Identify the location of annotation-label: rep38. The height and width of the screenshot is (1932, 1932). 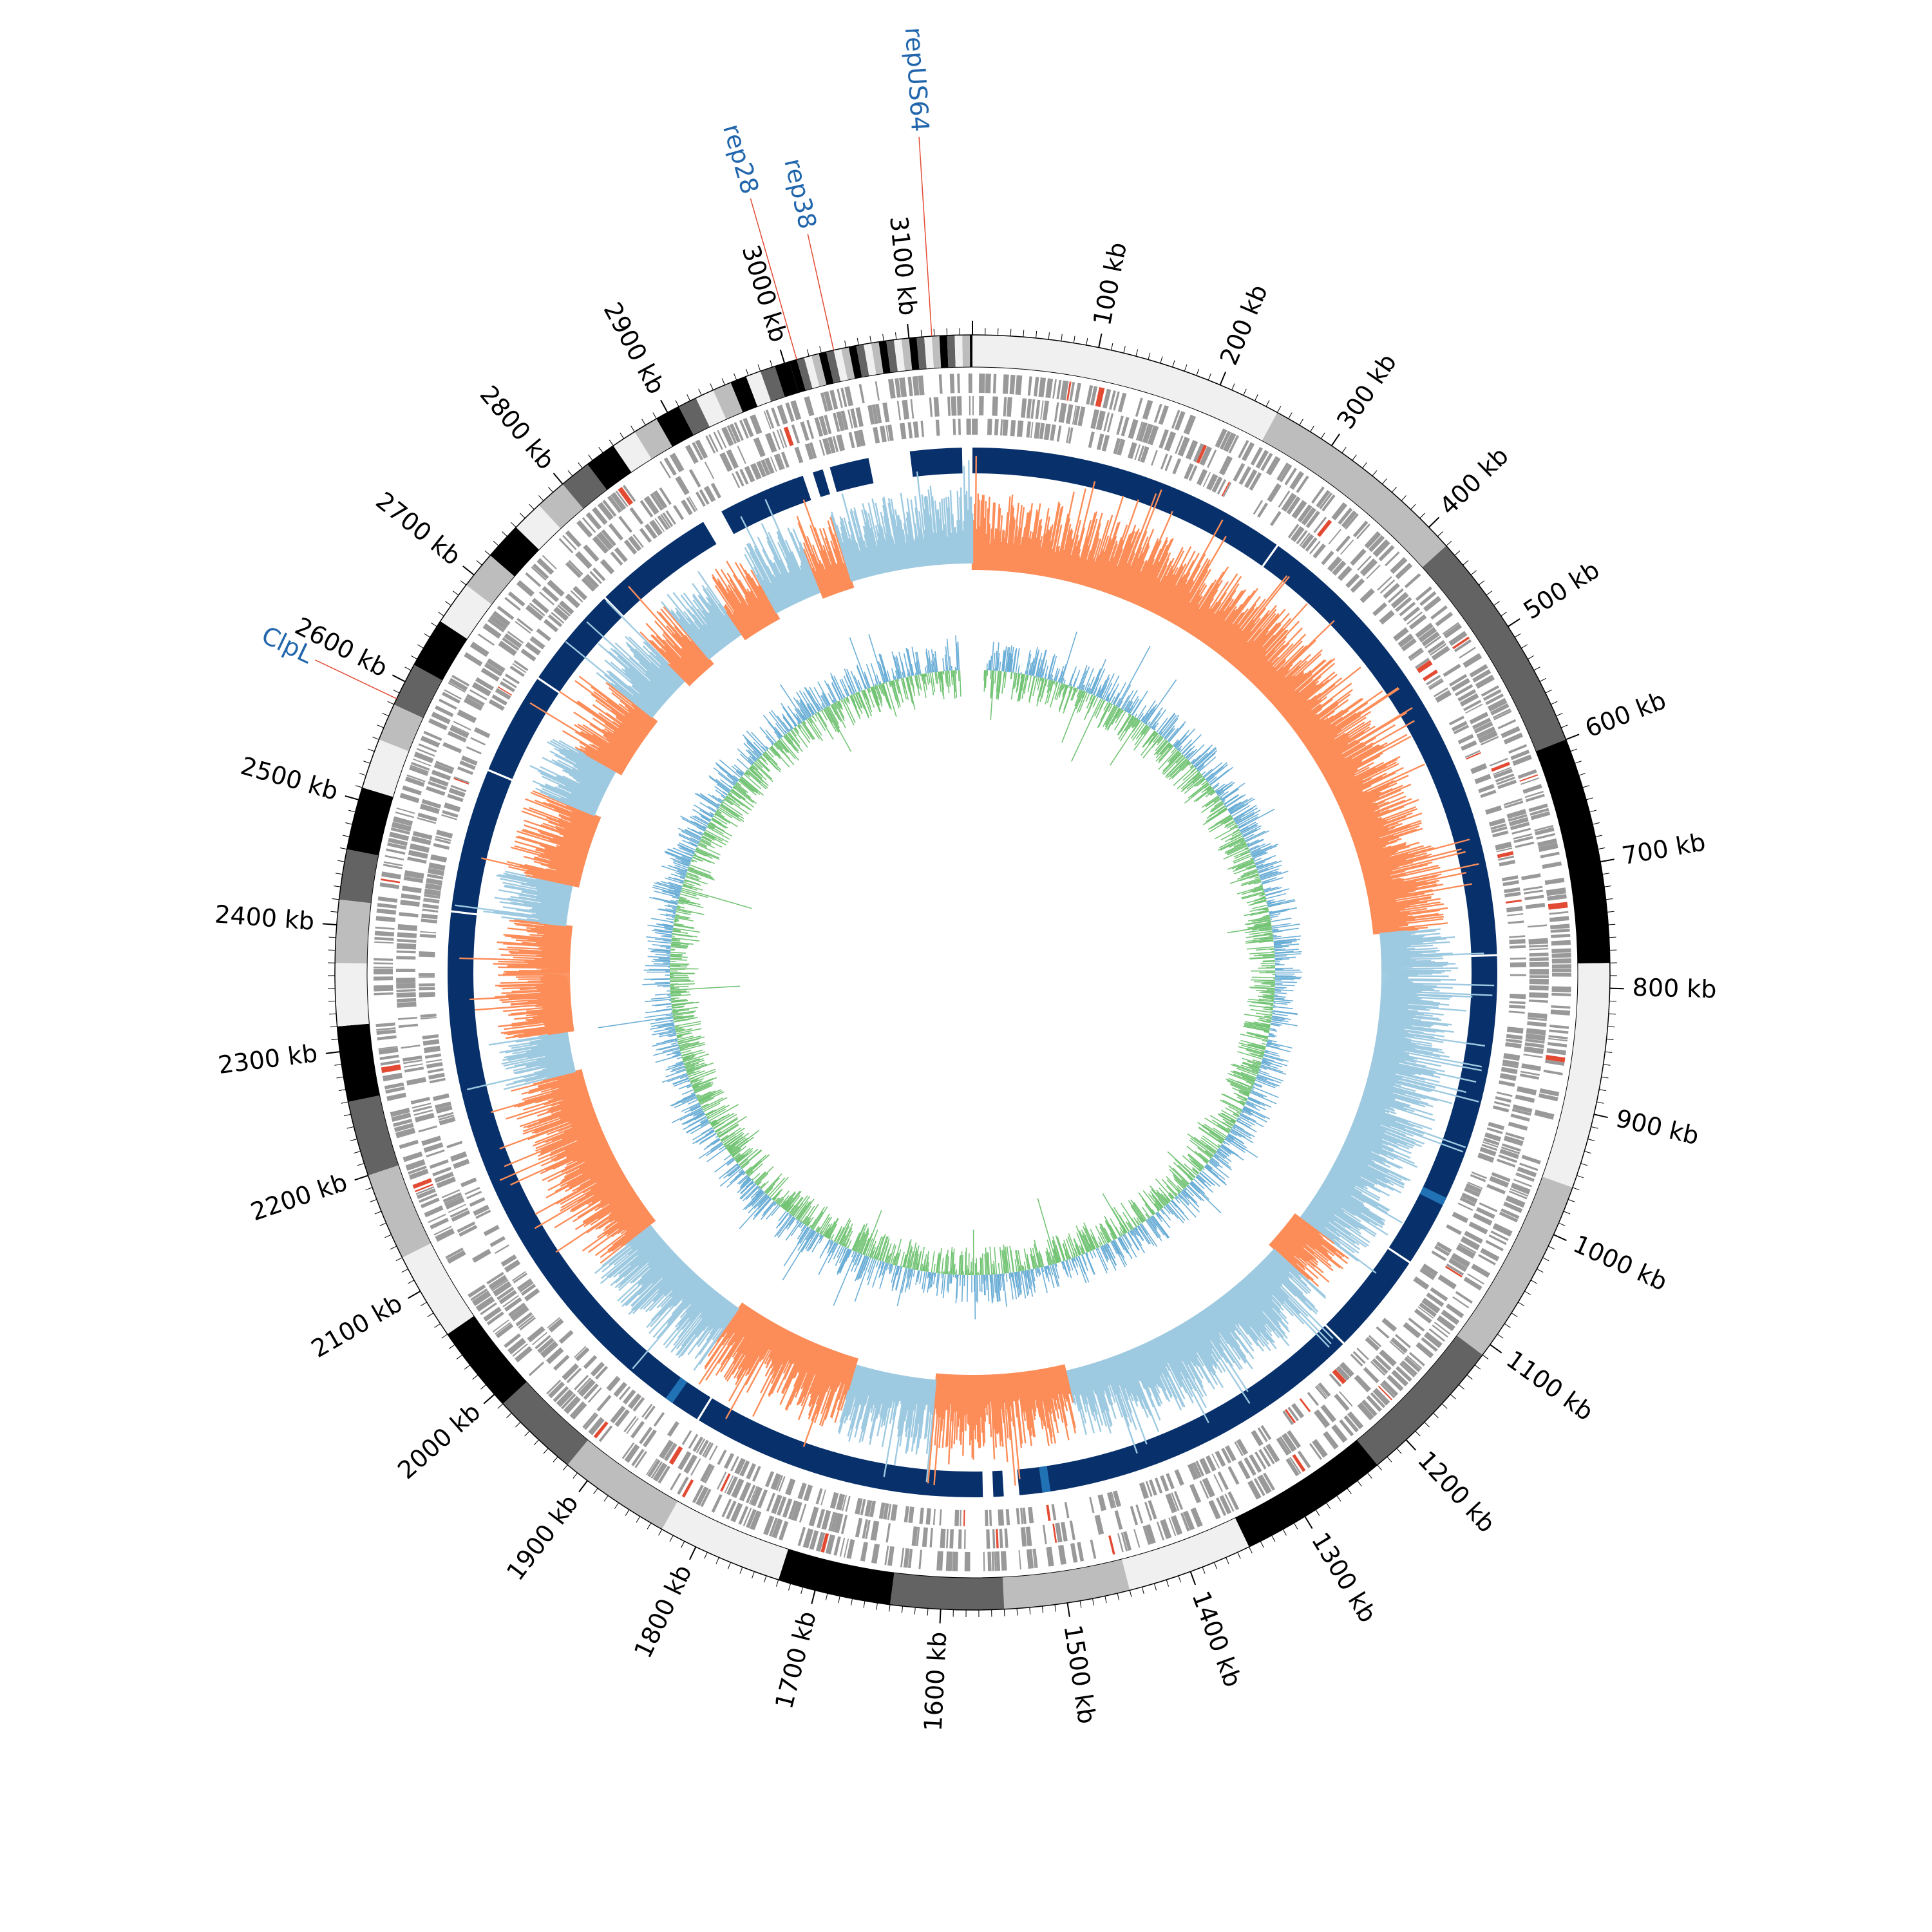
(801, 194).